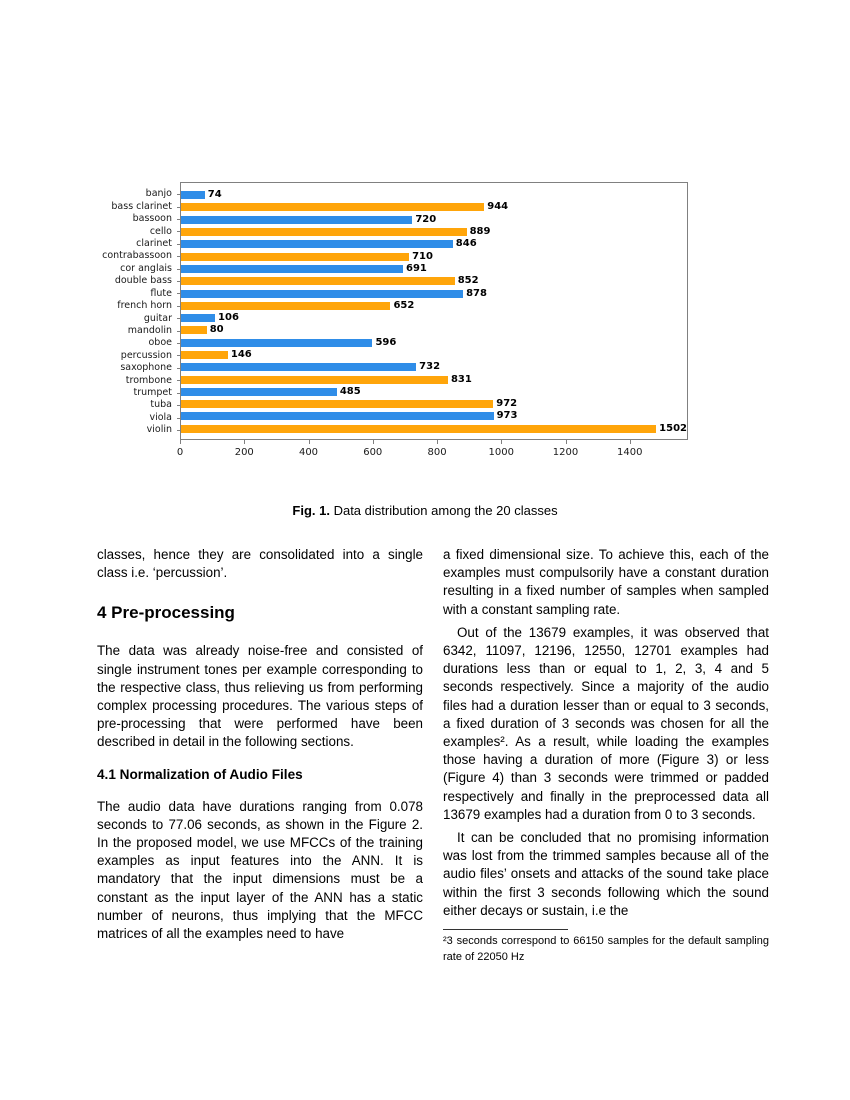 This screenshot has height=1100, width=850. Describe the element at coordinates (194, 330) in the screenshot. I see `bar-mandolin` at that location.